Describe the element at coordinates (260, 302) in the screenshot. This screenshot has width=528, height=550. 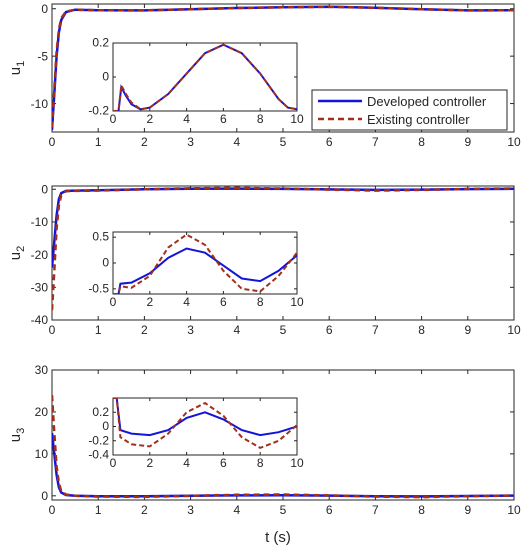
I see `panel-u2-inset-x-tick-label: 8` at that location.